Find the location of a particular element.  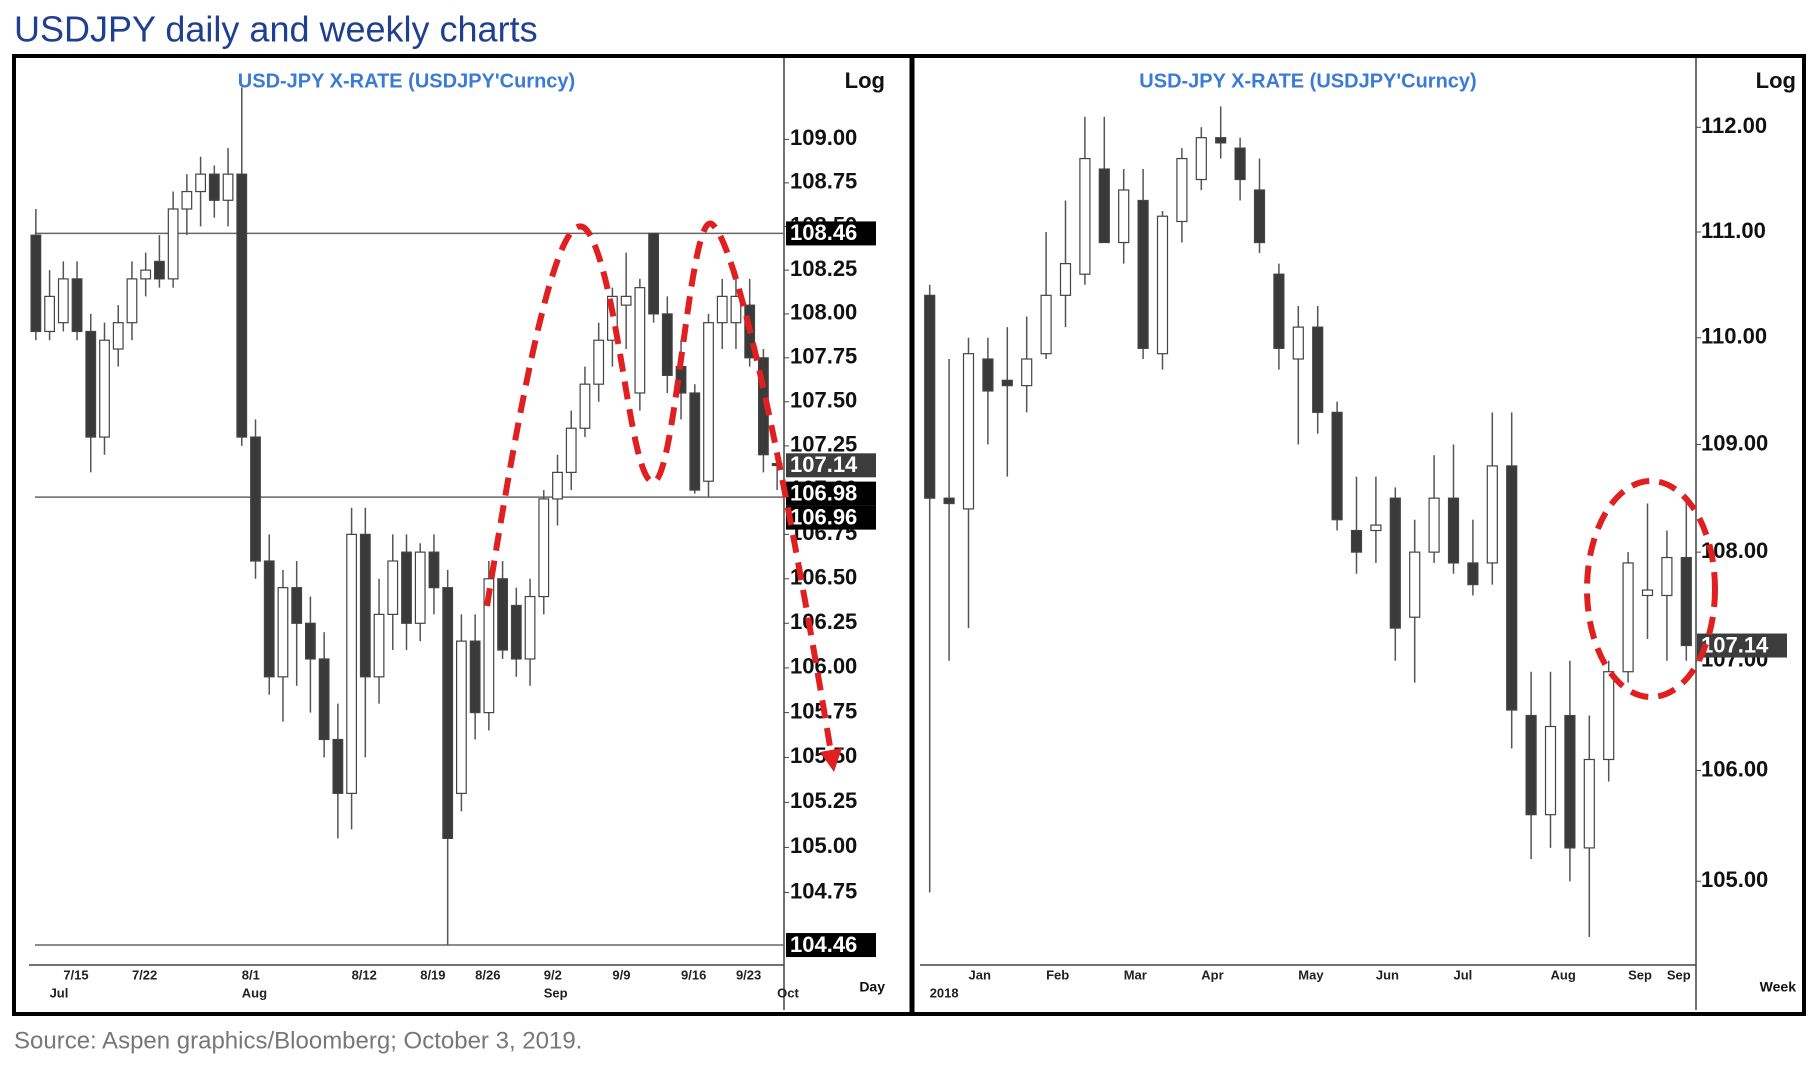

period-label: Day is located at coordinates (872, 987).